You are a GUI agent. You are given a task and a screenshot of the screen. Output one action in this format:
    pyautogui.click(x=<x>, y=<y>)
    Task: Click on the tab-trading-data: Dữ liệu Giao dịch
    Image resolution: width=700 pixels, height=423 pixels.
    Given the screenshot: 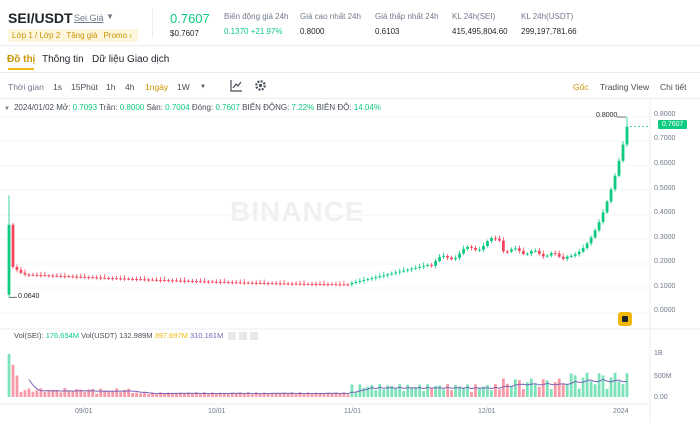 What is the action you would take?
    pyautogui.click(x=131, y=59)
    